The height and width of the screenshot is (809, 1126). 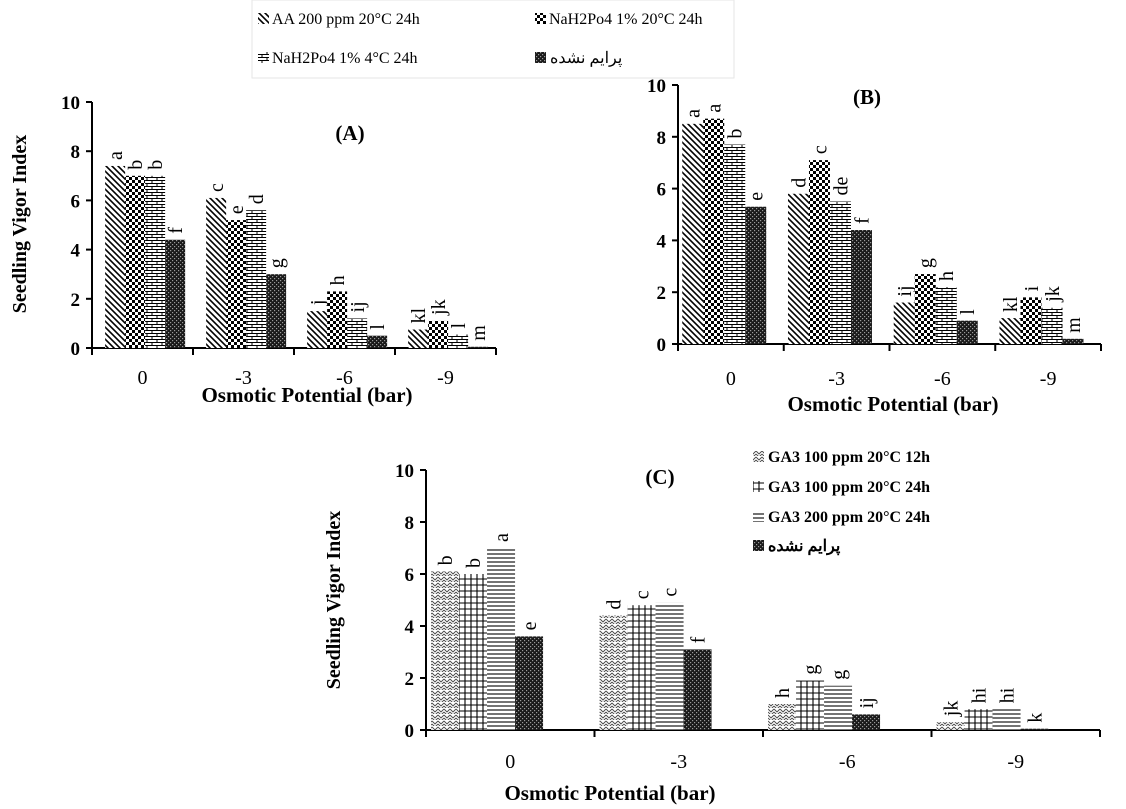 What do you see at coordinates (659, 477) in the screenshot?
I see `panel-title: (C)` at bounding box center [659, 477].